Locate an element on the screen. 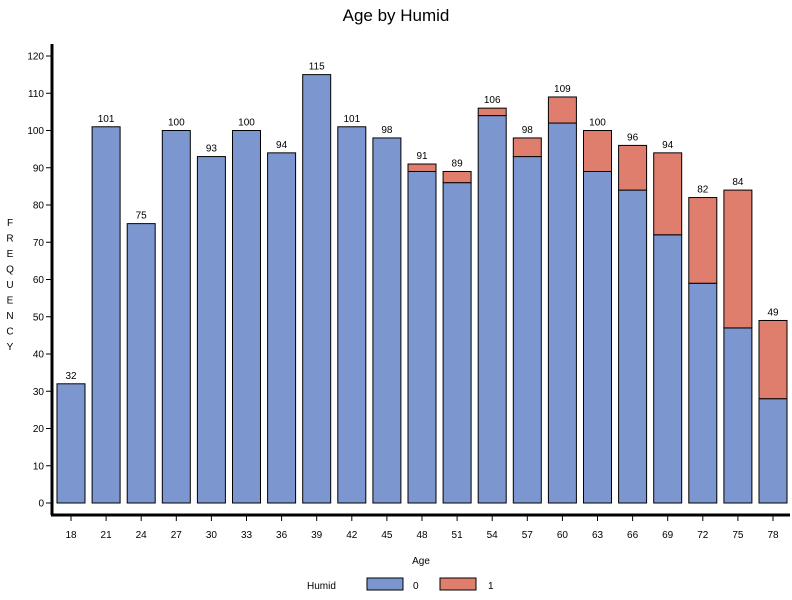  y-tick-label: 10 is located at coordinates (39, 466).